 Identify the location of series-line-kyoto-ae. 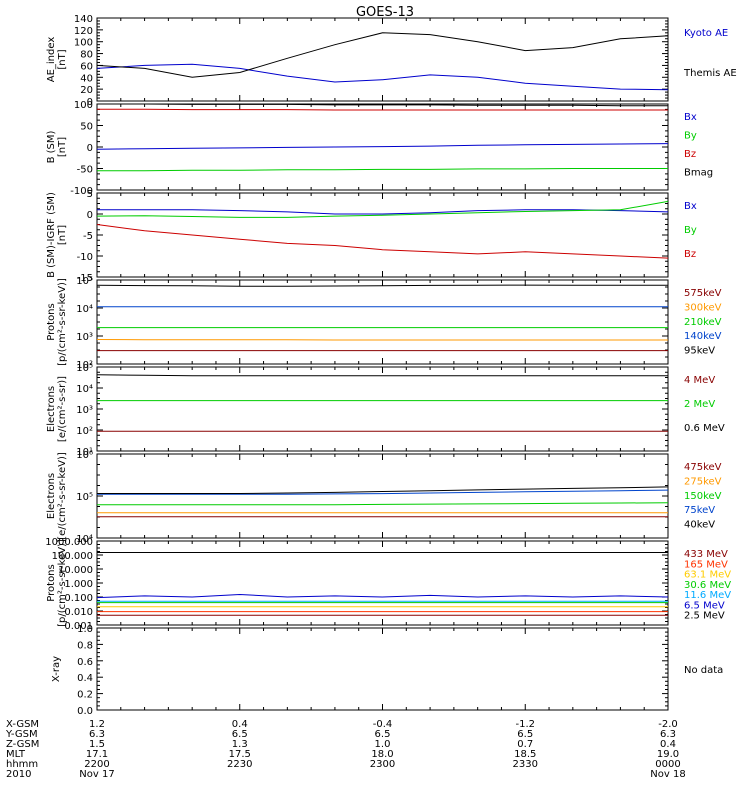
(382, 77).